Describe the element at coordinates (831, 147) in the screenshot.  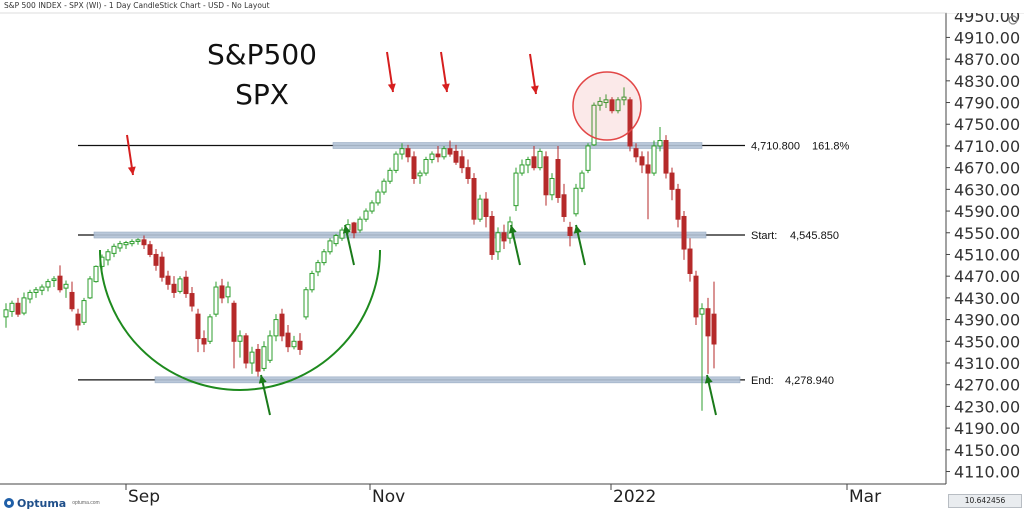
I see `level-value: 161.8%` at that location.